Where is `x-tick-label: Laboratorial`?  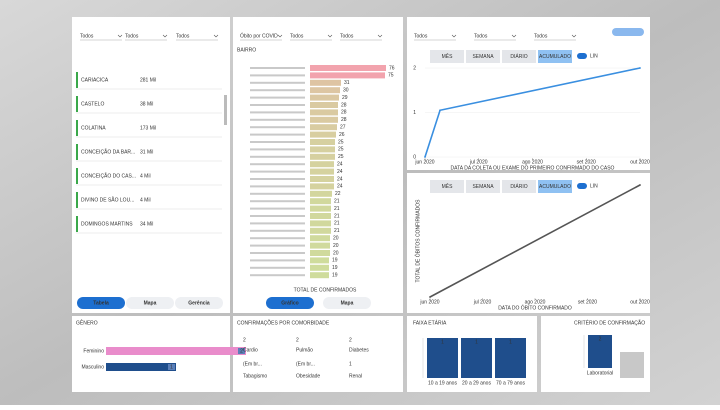
x-tick-label: Laboratorial is located at coordinates (600, 373).